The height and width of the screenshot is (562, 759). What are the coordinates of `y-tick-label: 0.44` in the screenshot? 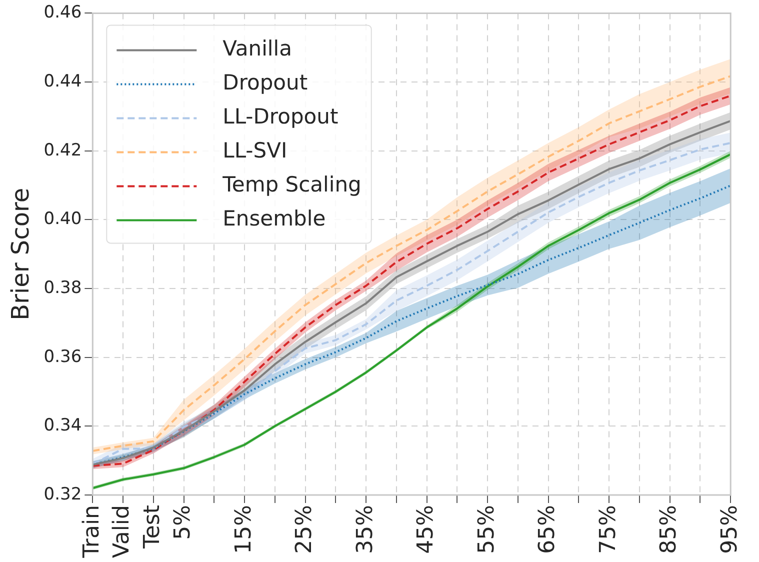 It's located at (63, 81).